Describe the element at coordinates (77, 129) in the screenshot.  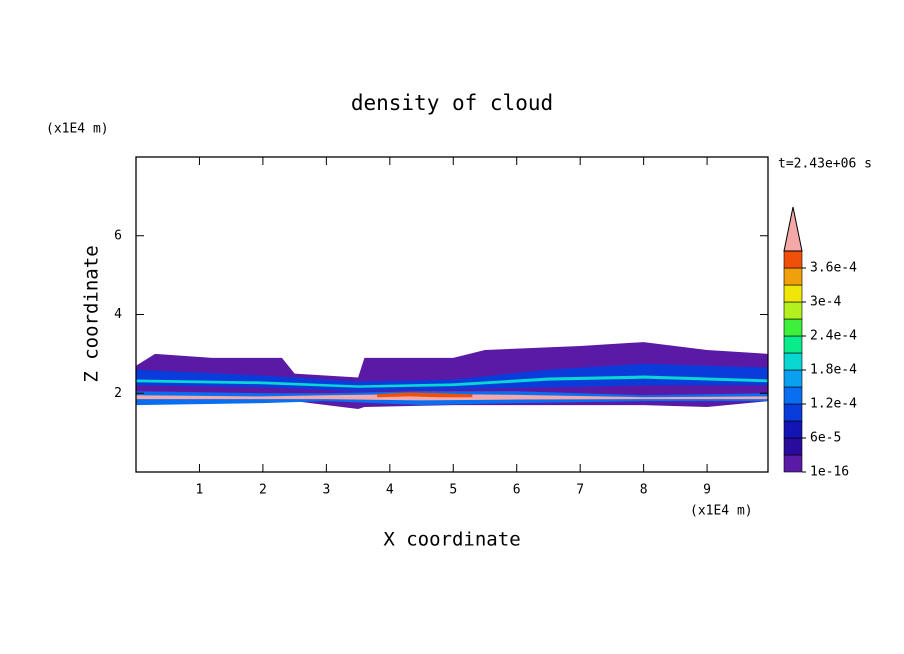
I see `y-unit: (x1E4 m)` at that location.